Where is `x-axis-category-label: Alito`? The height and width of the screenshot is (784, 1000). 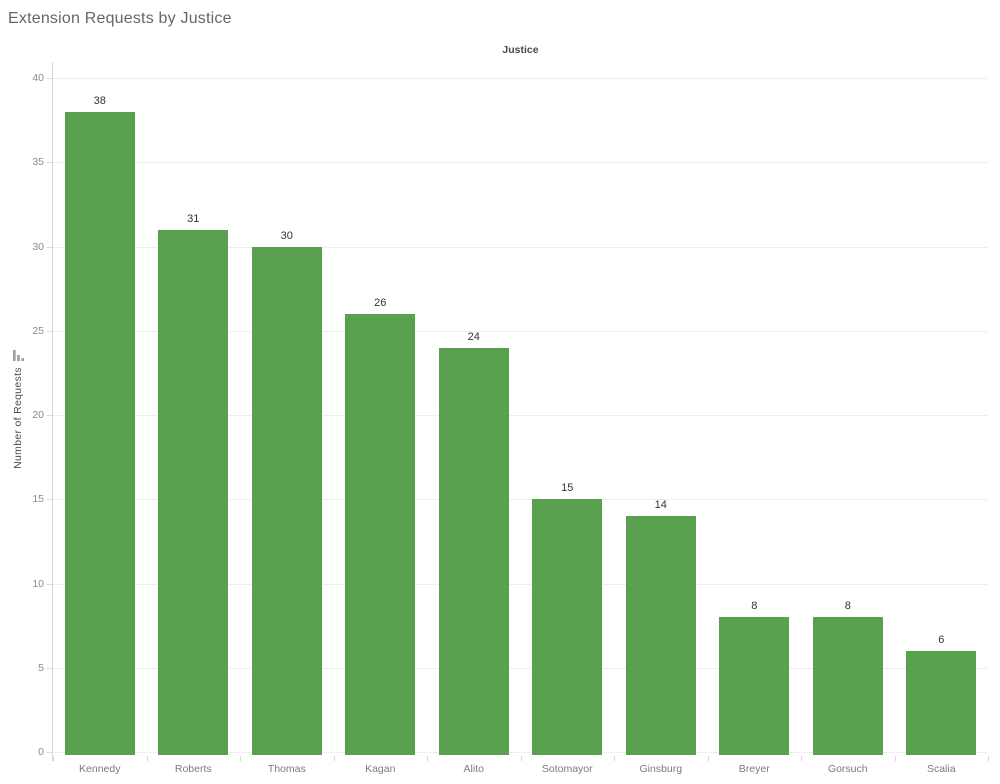 x-axis-category-label: Alito is located at coordinates (473, 769).